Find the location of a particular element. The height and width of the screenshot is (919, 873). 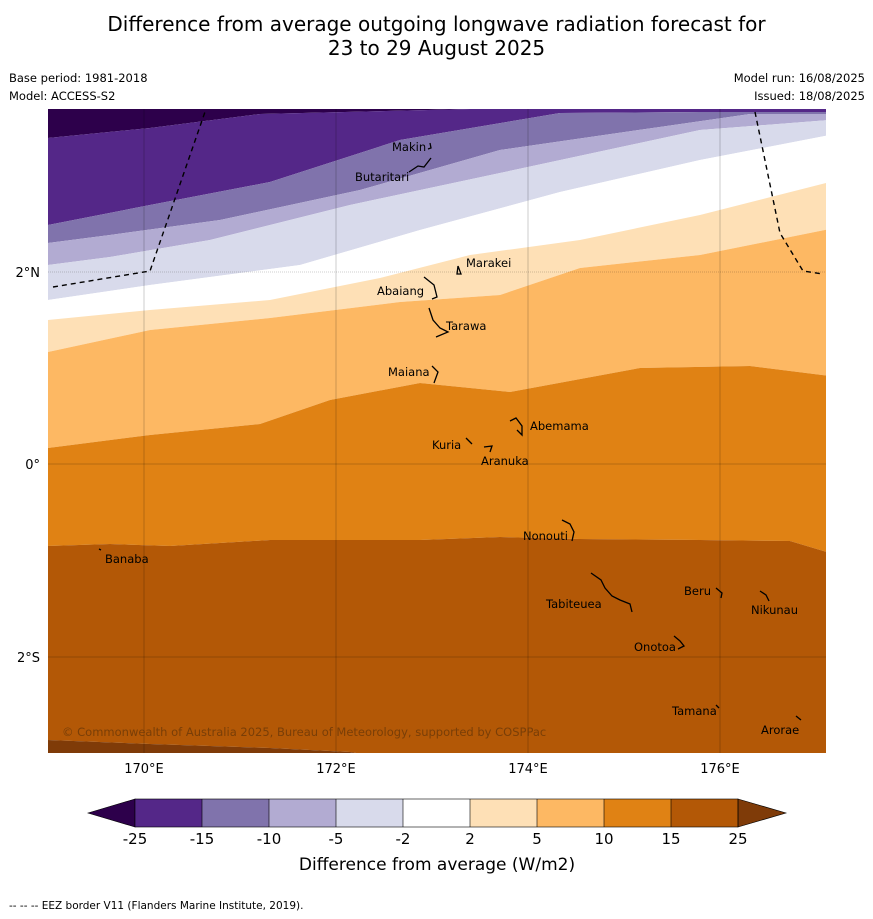

colorbar-extend-low is located at coordinates (111, 813).